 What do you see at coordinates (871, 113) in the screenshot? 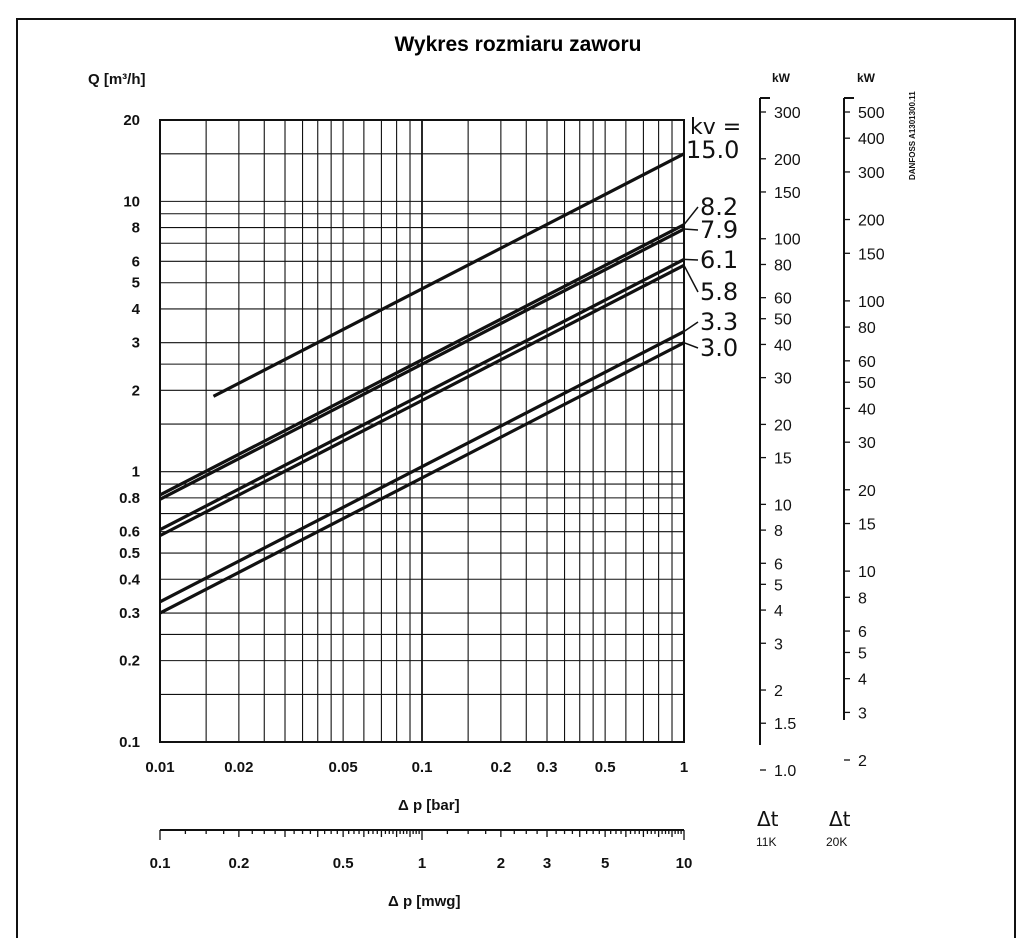
I see `kw20-tick-label: 500` at bounding box center [871, 113].